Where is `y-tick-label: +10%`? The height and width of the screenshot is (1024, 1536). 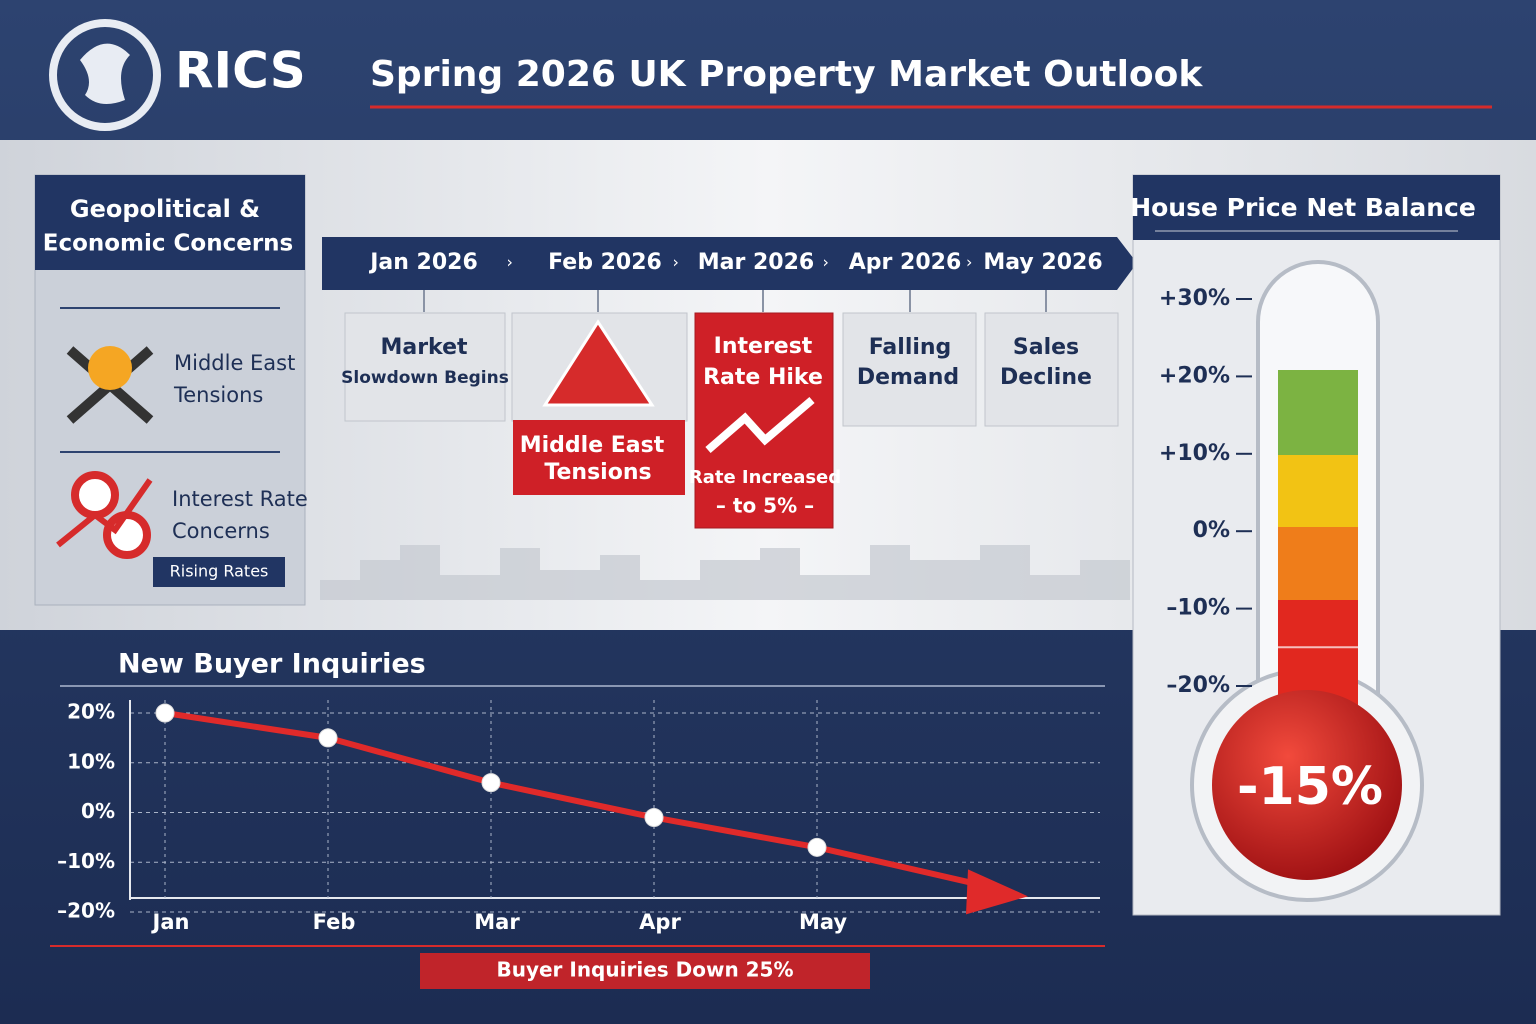 y-tick-label: +10% is located at coordinates (1194, 453).